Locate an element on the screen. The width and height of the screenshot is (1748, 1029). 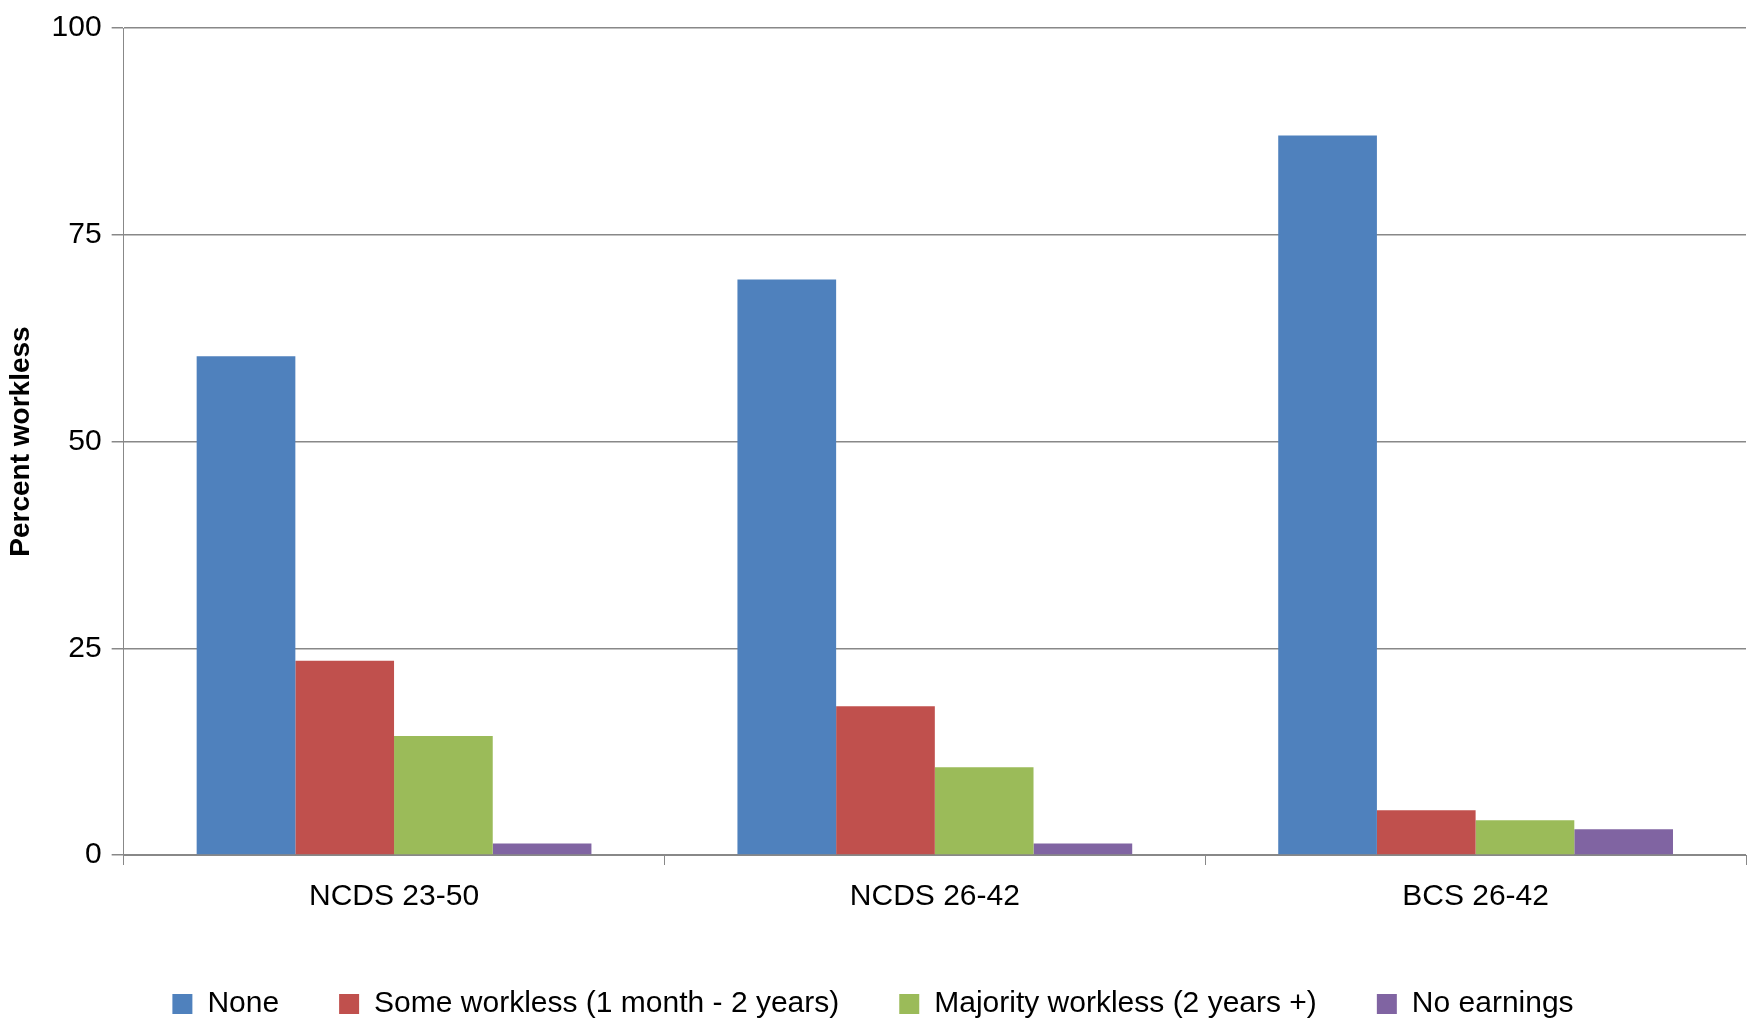
legend-label: Majority workless (2 years +) is located at coordinates (1125, 1002).